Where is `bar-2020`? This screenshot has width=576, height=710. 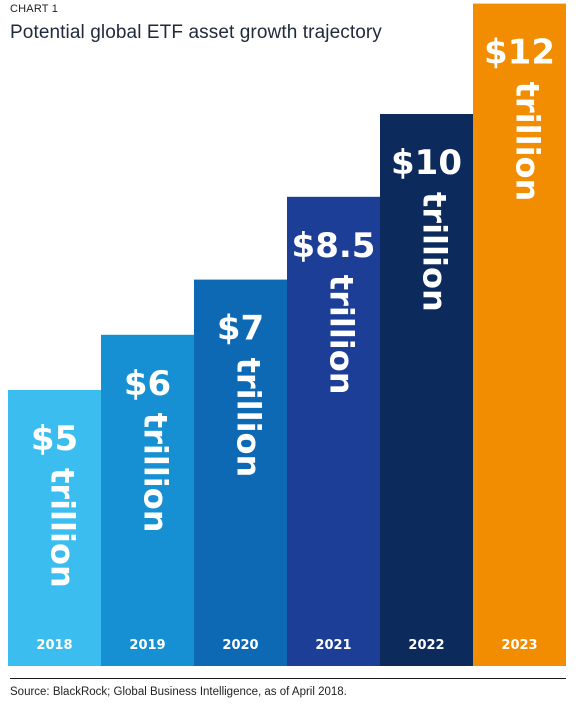 bar-2020 is located at coordinates (240, 472).